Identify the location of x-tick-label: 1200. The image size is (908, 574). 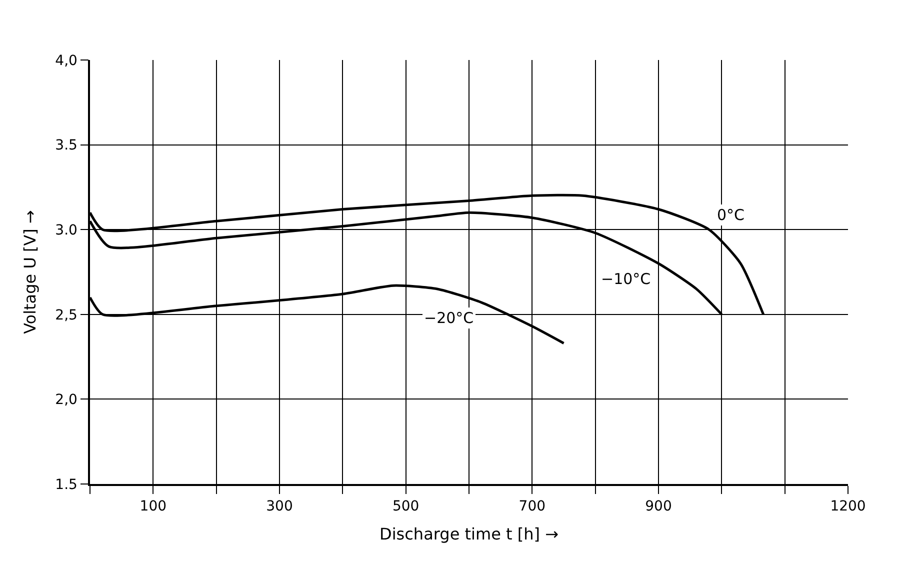
(848, 506).